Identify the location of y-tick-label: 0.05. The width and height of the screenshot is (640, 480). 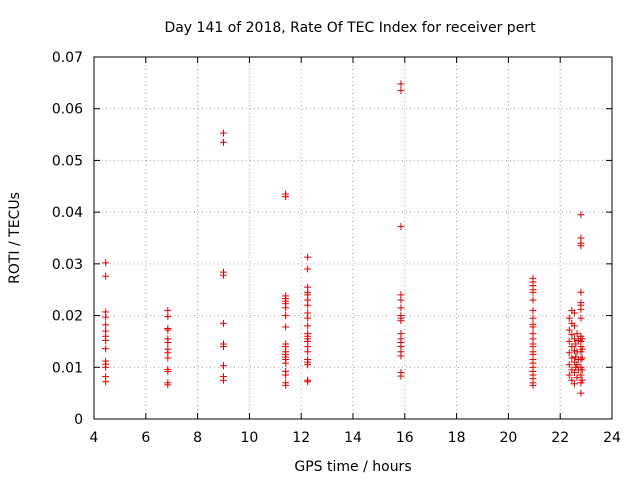
(67, 161).